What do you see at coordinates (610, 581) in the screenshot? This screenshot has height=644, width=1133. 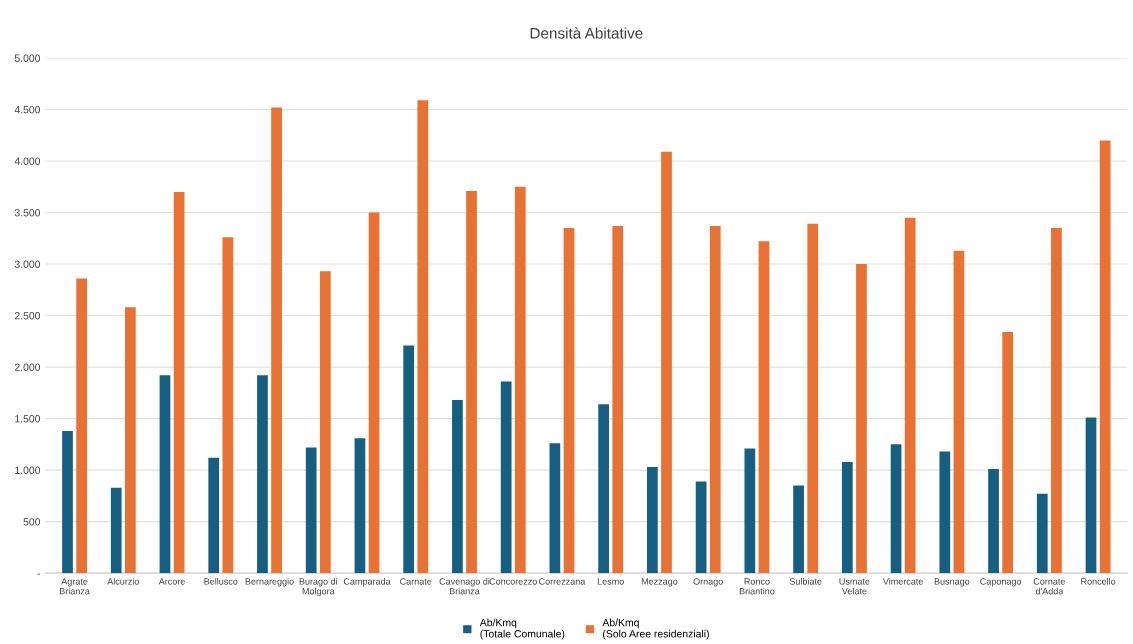 I see `x-tick-label: Lesmo` at bounding box center [610, 581].